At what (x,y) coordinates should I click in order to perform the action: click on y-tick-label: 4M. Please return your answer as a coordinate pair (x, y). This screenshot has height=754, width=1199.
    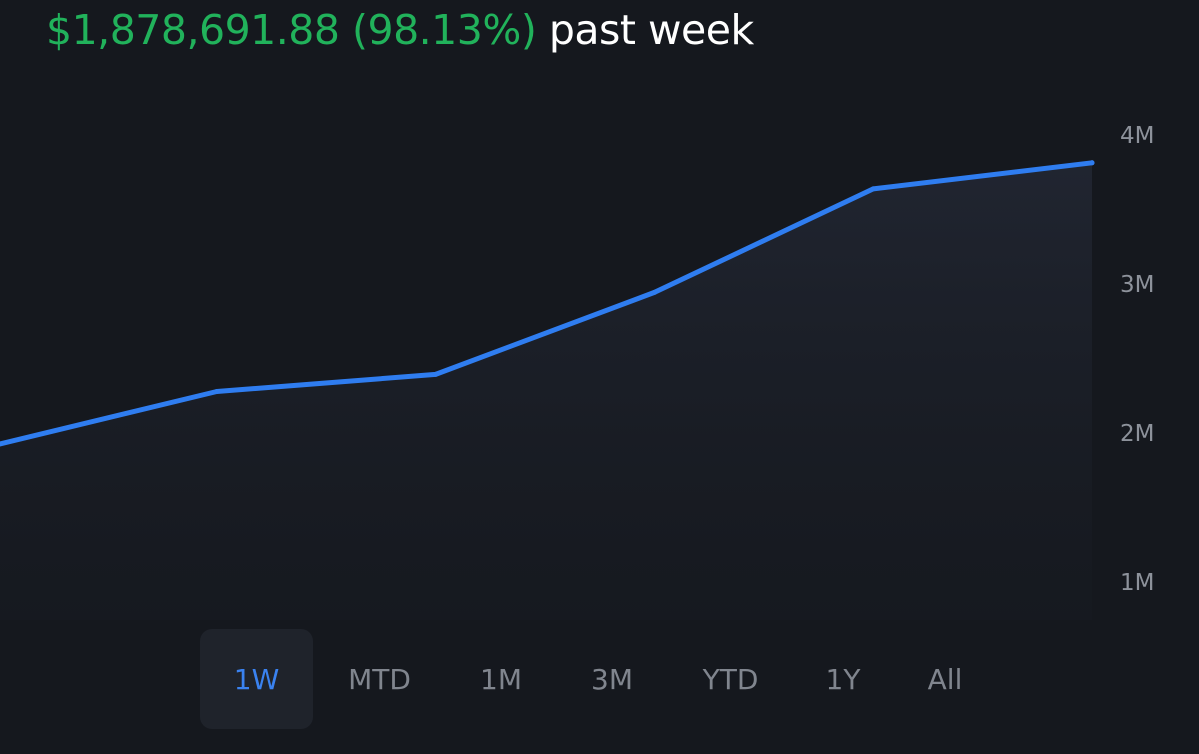
    Looking at the image, I should click on (1137, 136).